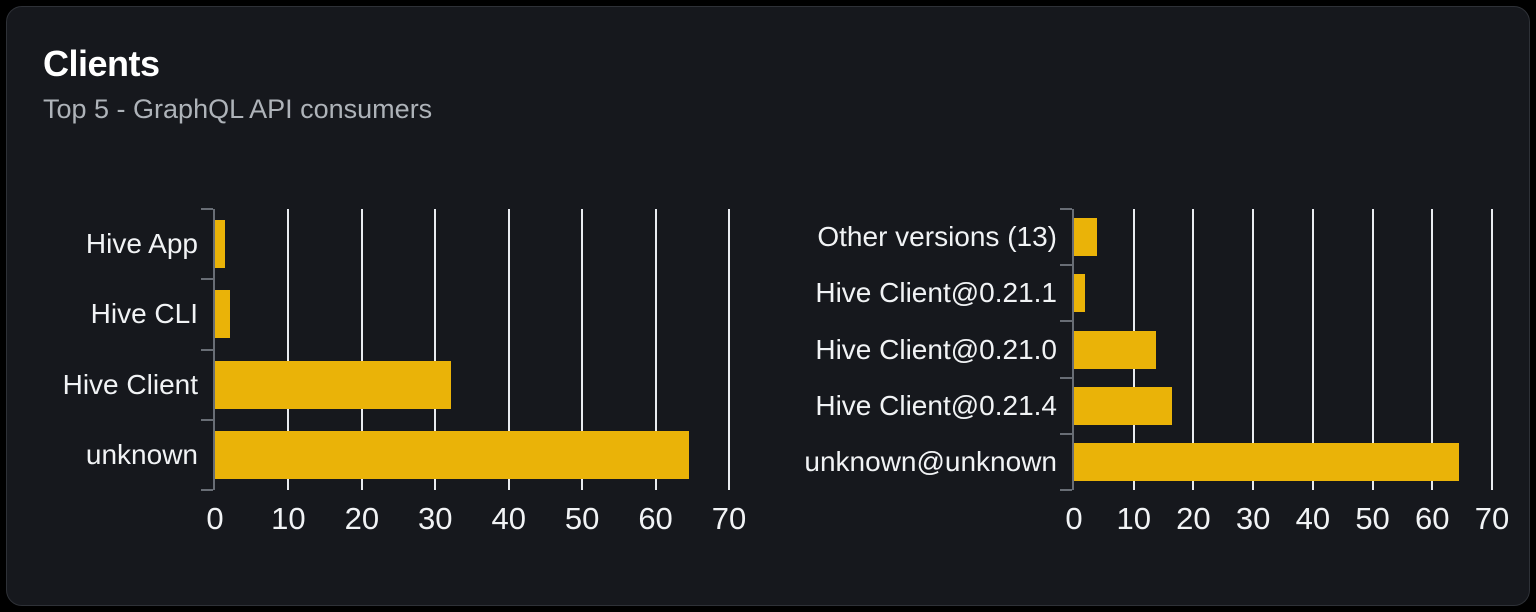  What do you see at coordinates (930, 461) in the screenshot?
I see `category-label: unknown@unknown` at bounding box center [930, 461].